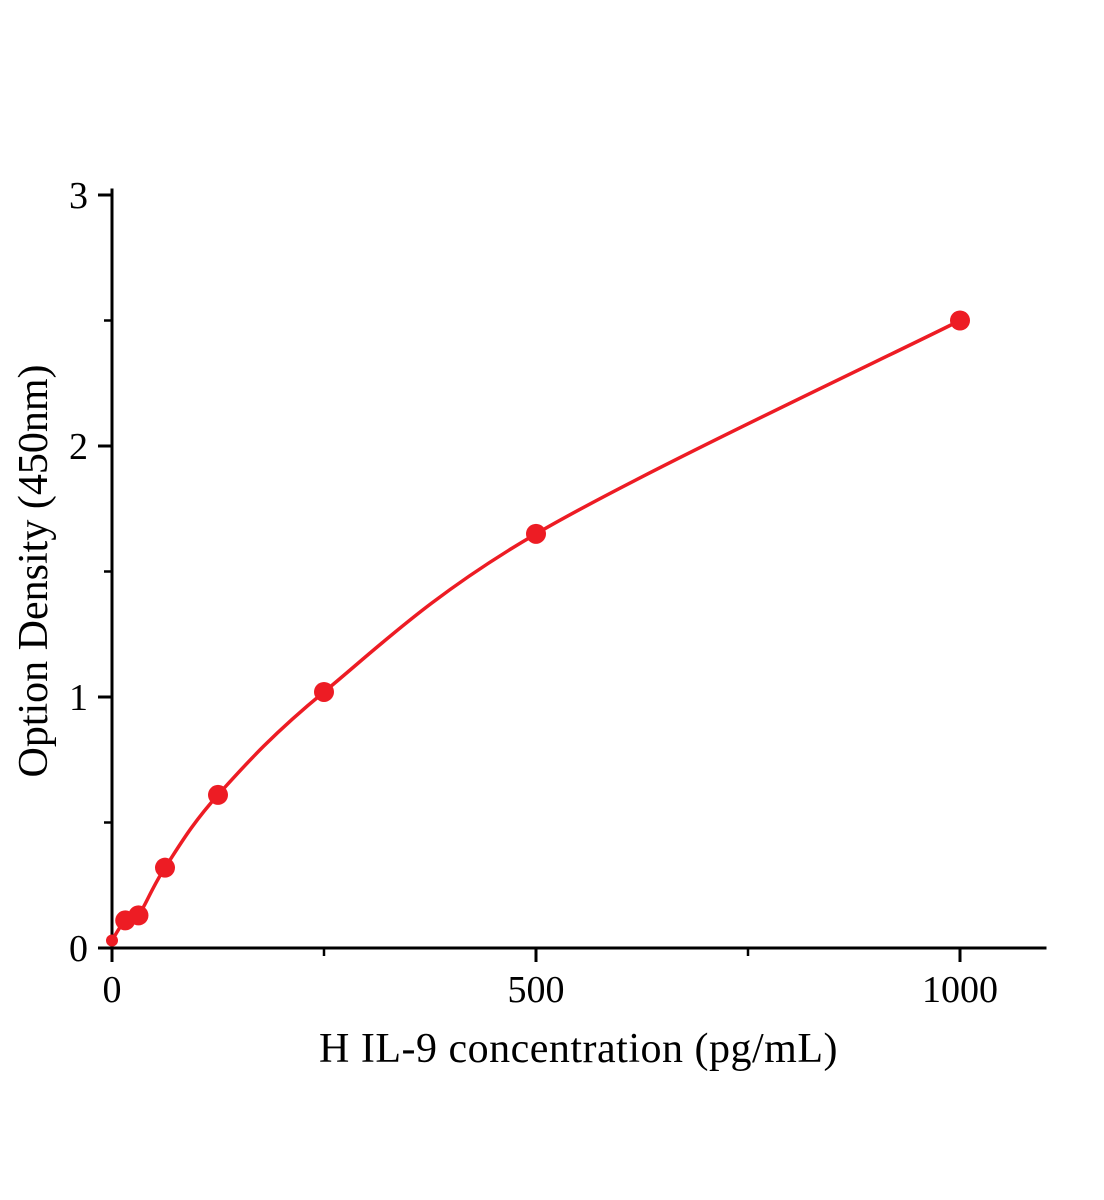 The height and width of the screenshot is (1200, 1104). What do you see at coordinates (78, 698) in the screenshot?
I see `svg-text: 1` at bounding box center [78, 698].